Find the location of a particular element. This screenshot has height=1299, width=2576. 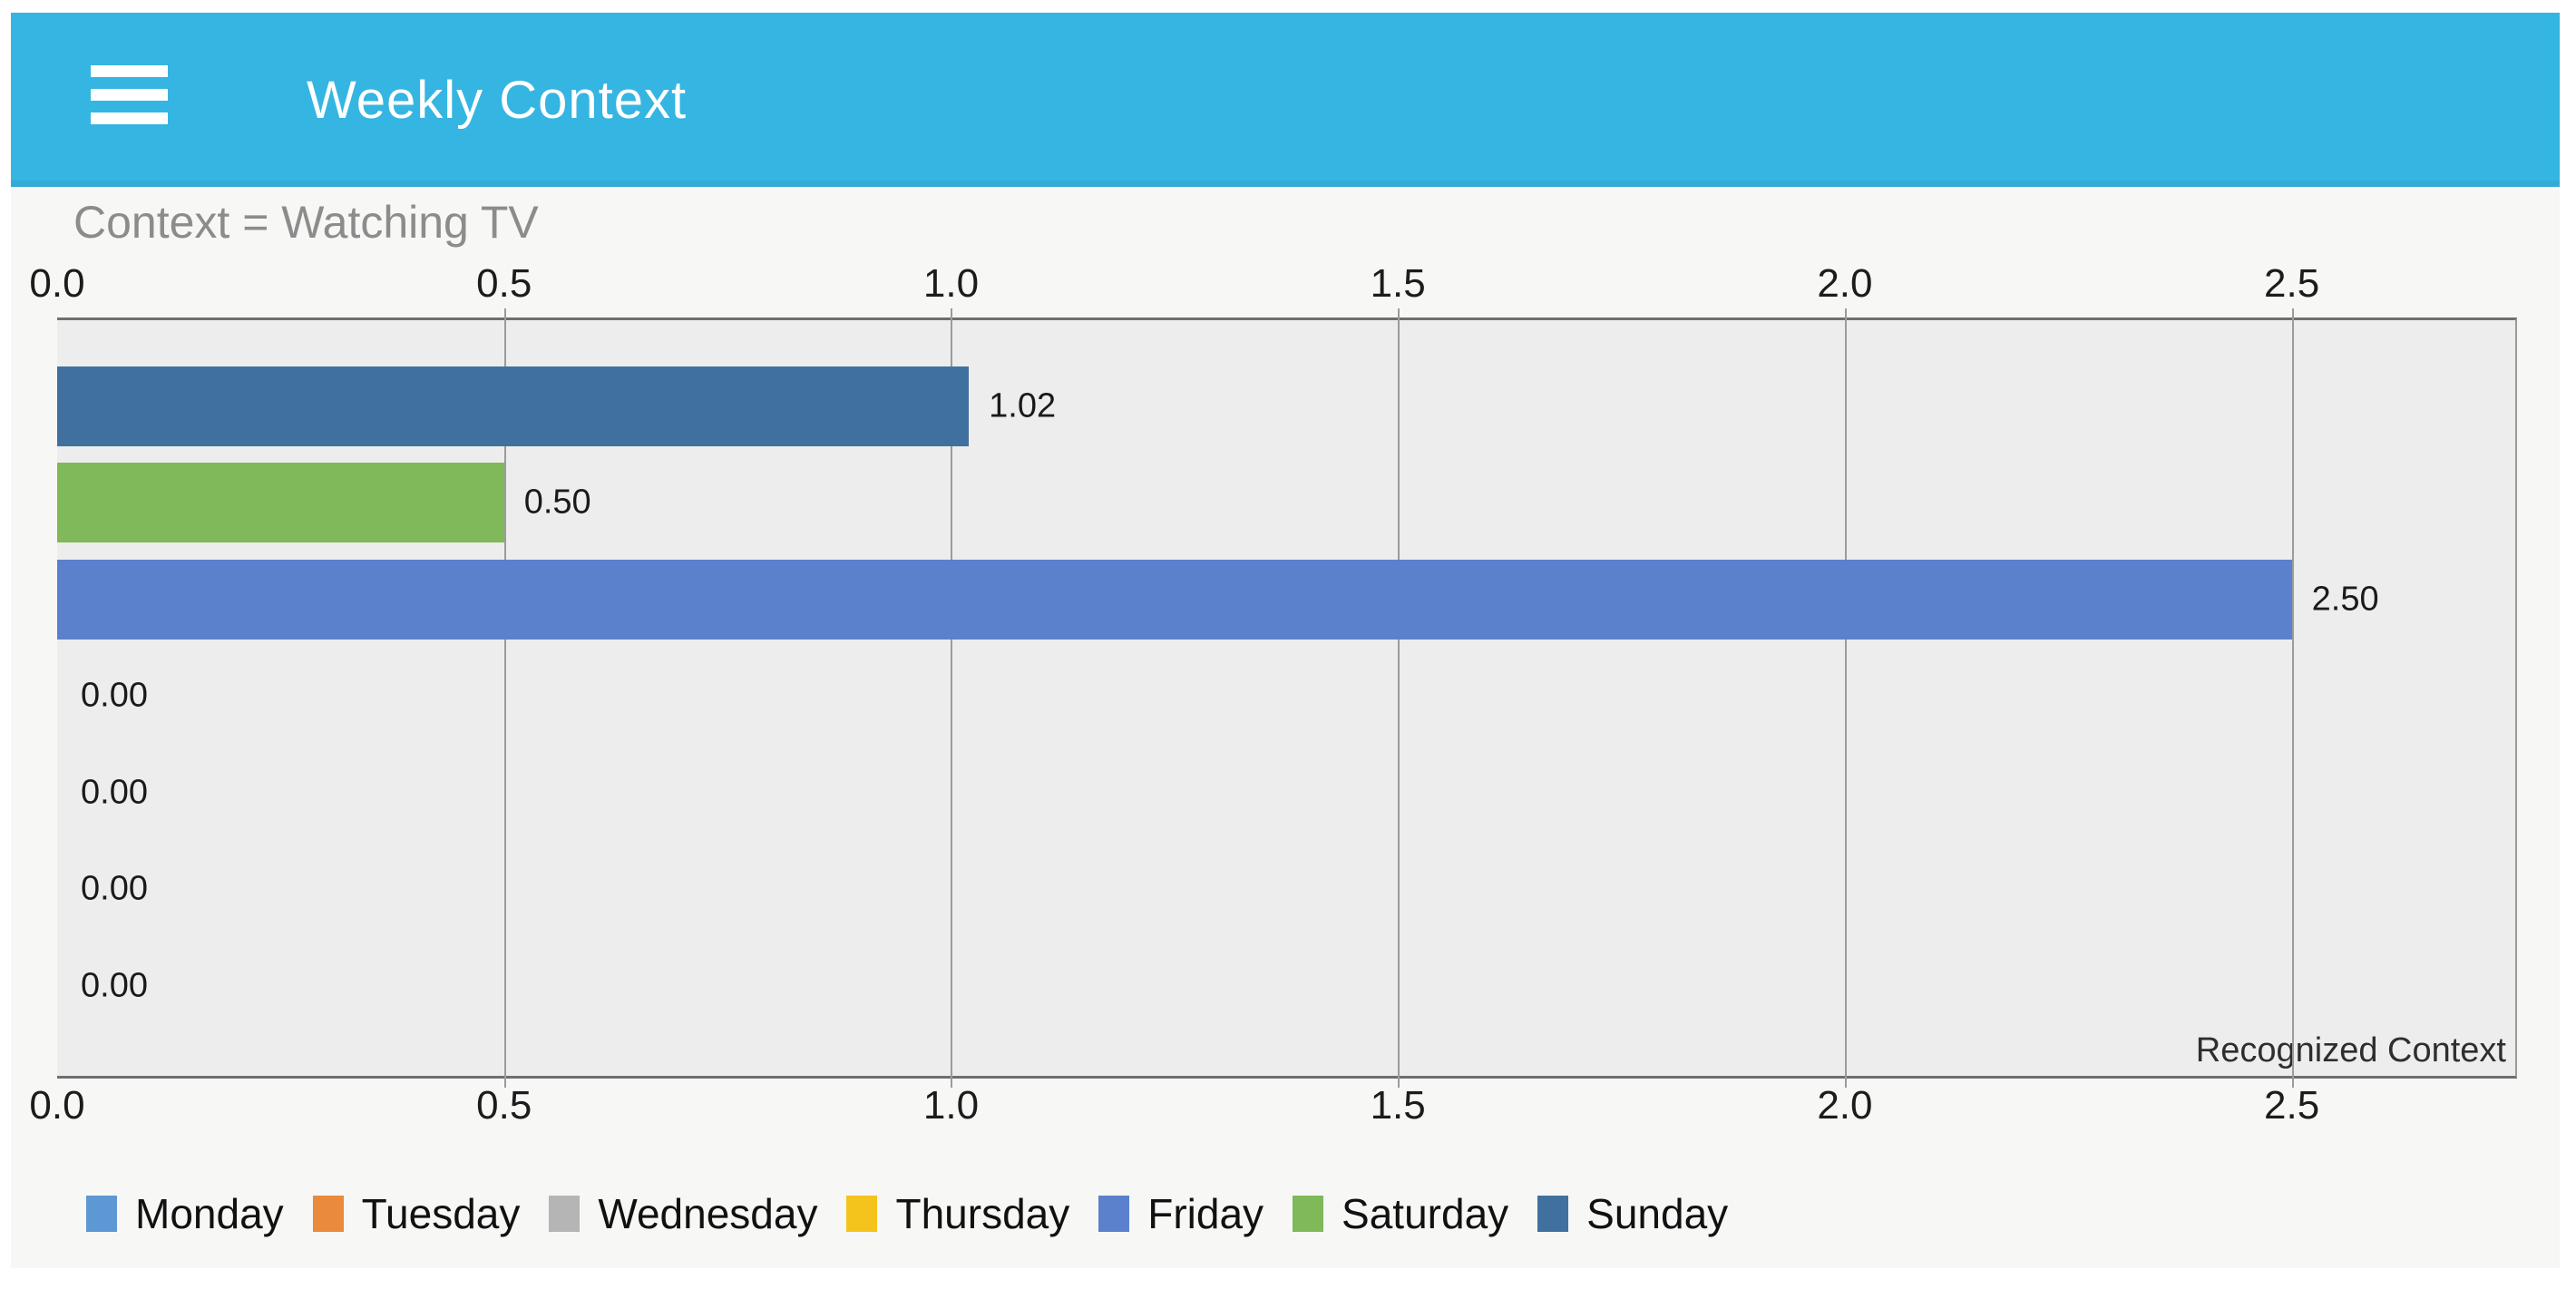

bar-value-saturday: 0.50 is located at coordinates (557, 502).